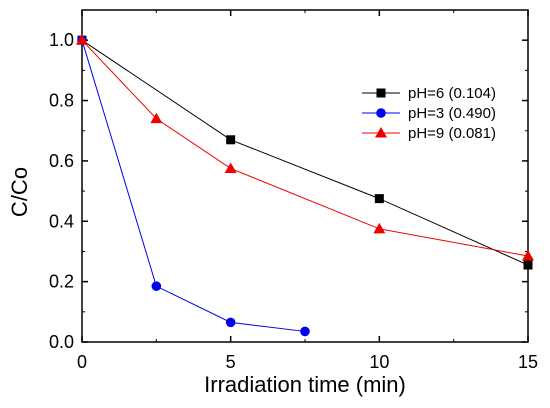 The image size is (550, 408). What do you see at coordinates (528, 362) in the screenshot?
I see `x-tick-label: 15` at bounding box center [528, 362].